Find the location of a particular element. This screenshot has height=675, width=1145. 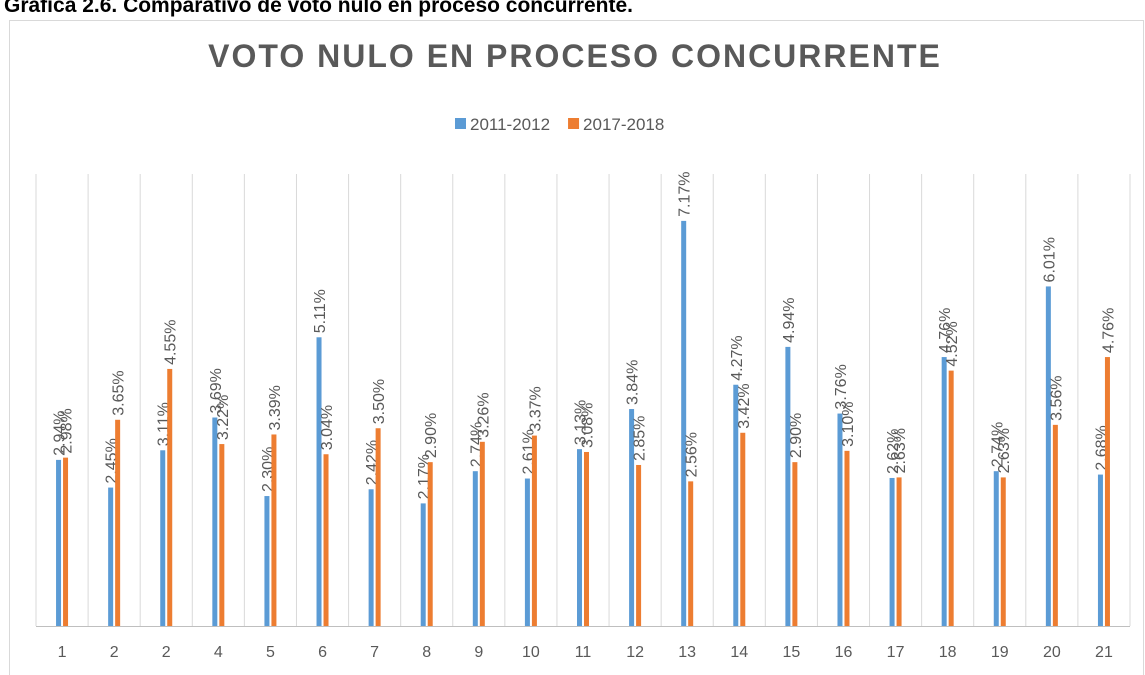

legend-label: 2011-2012 is located at coordinates (510, 124).